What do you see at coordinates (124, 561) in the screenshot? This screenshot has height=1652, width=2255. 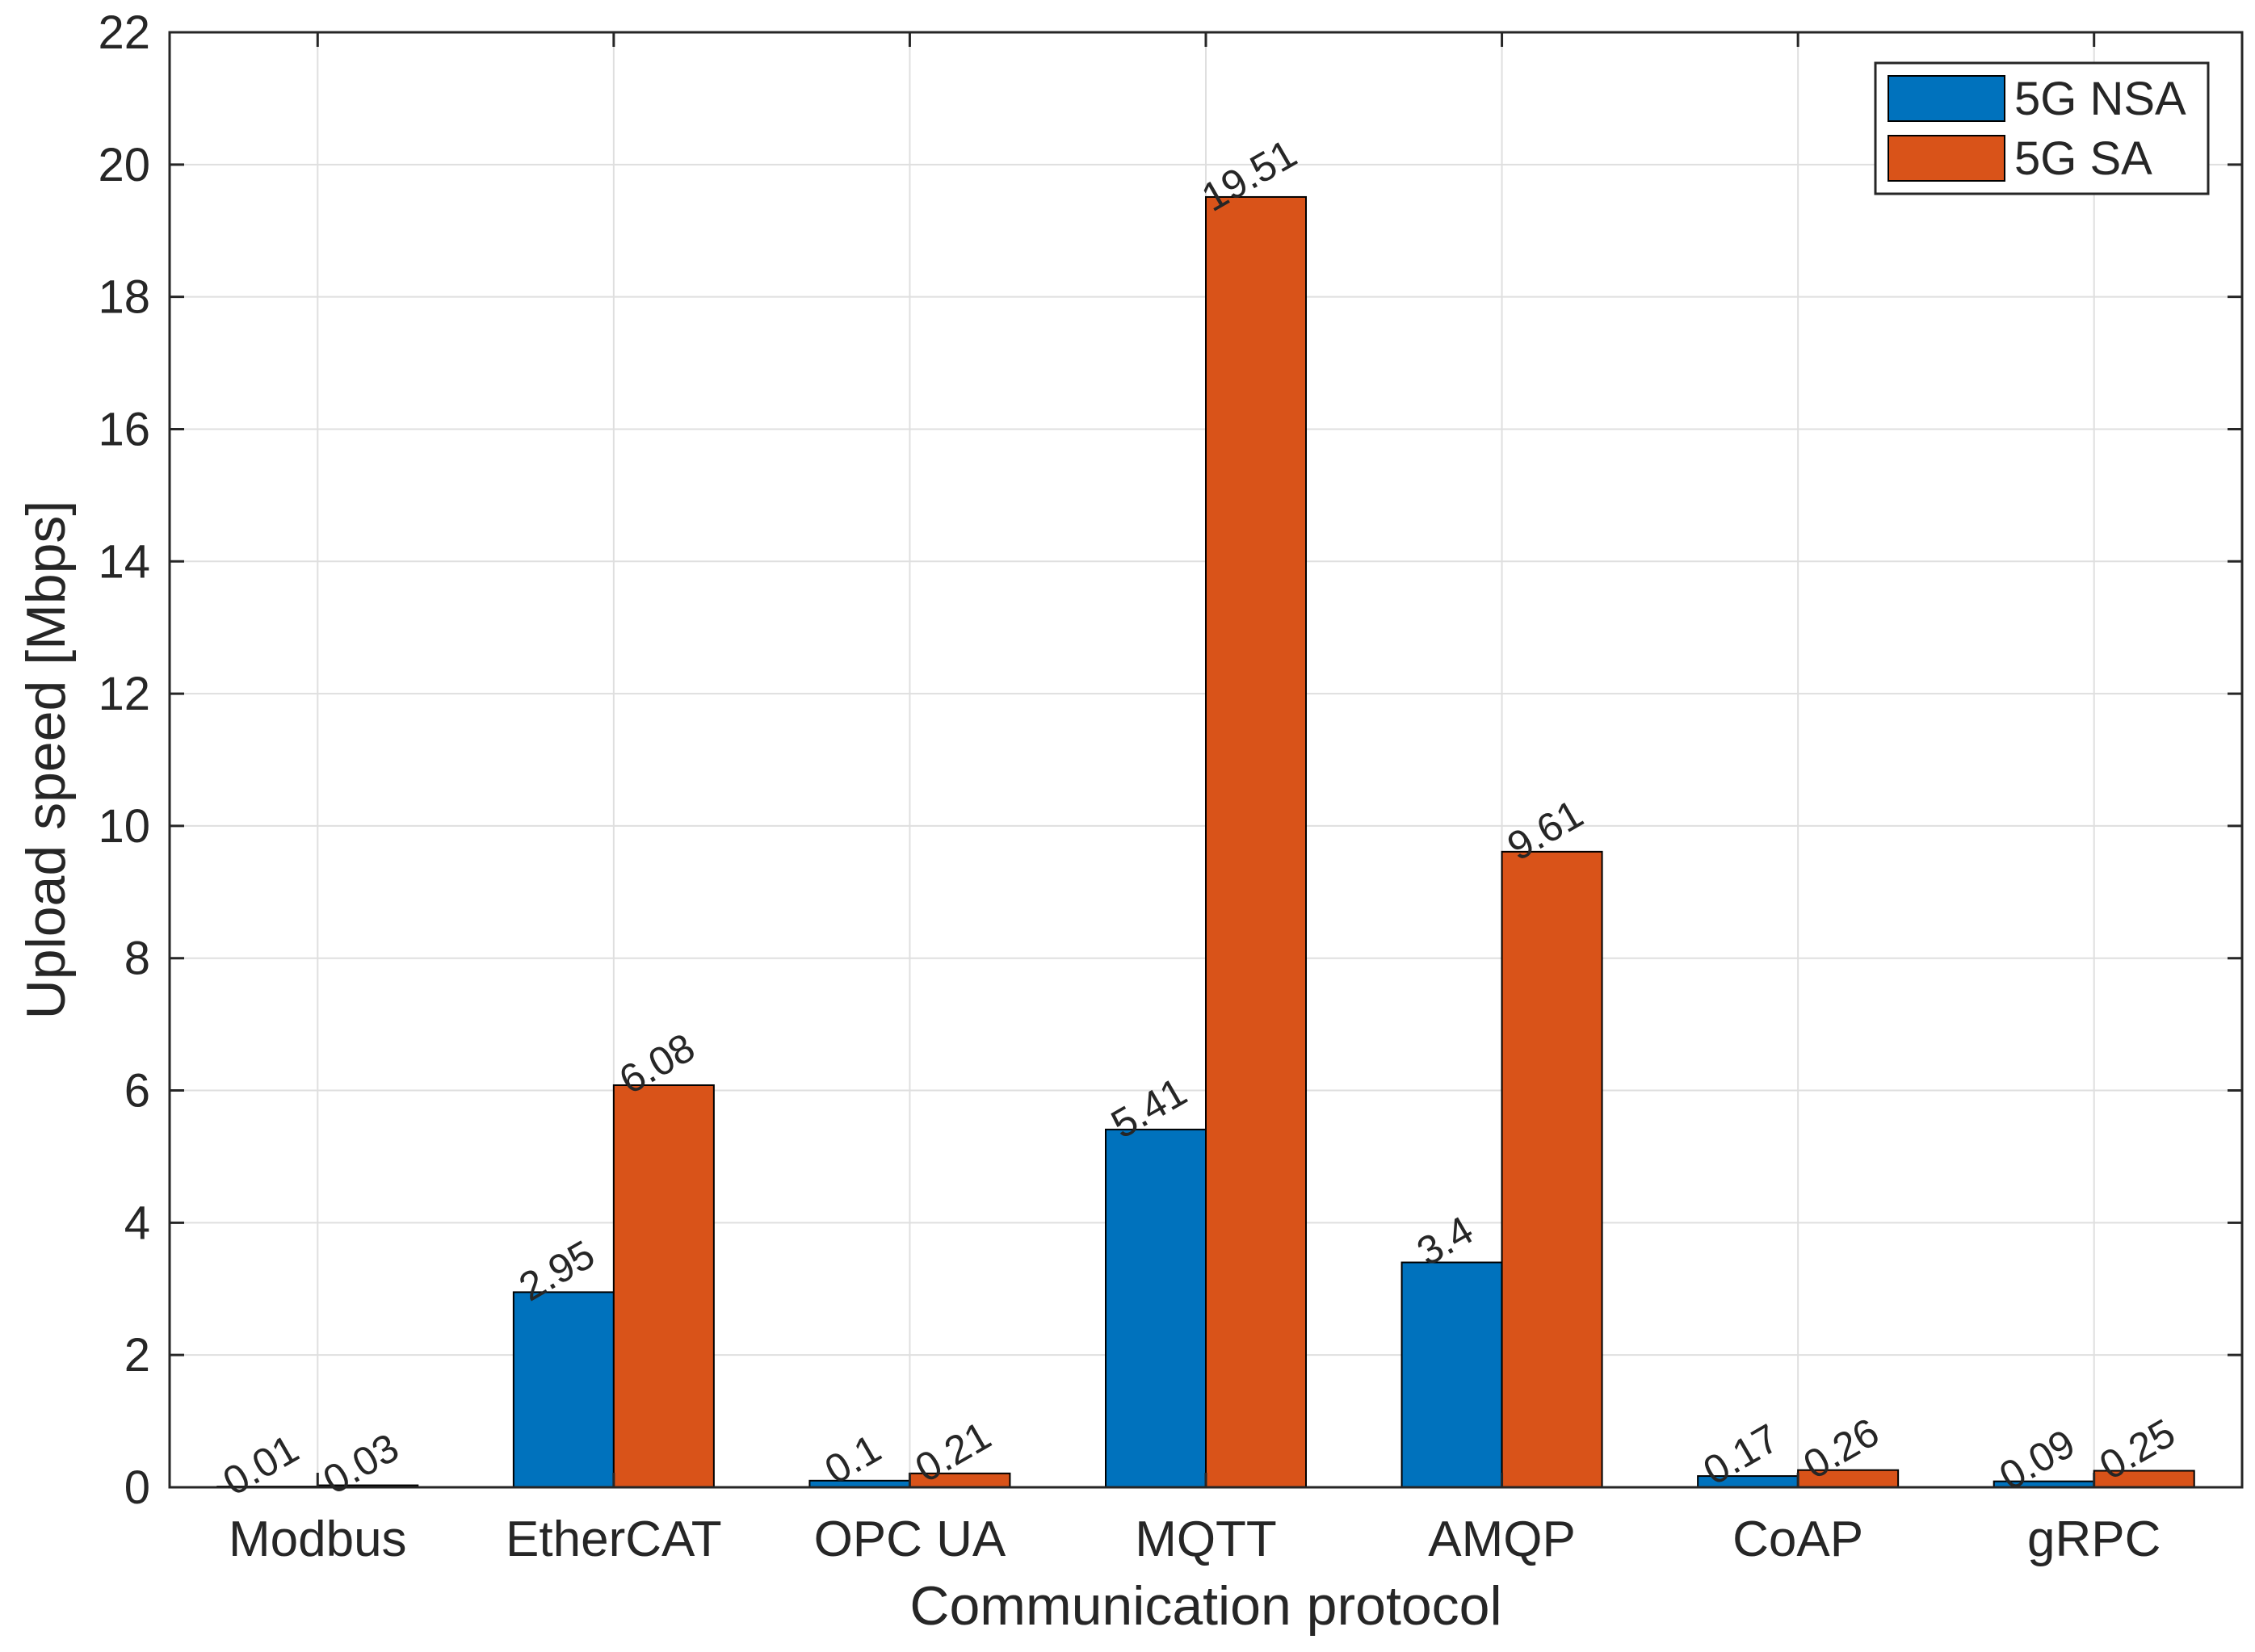 I see `y-tick-label-14: 14` at bounding box center [124, 561].